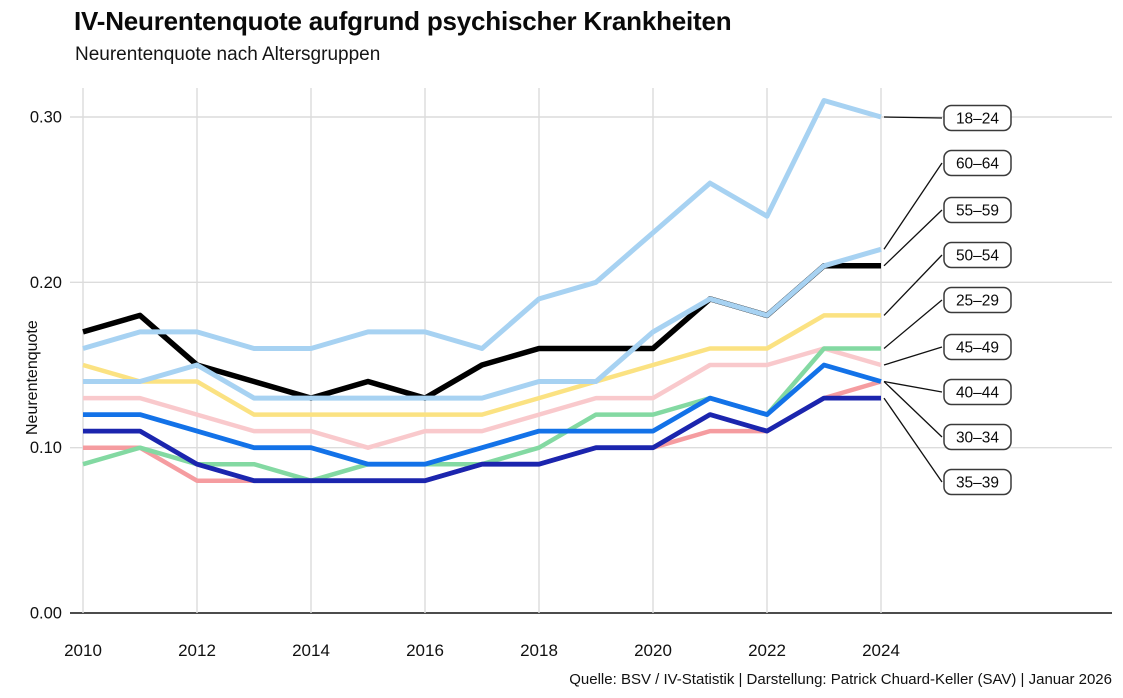  What do you see at coordinates (767, 650) in the screenshot?
I see `x-tick-label: 2022` at bounding box center [767, 650].